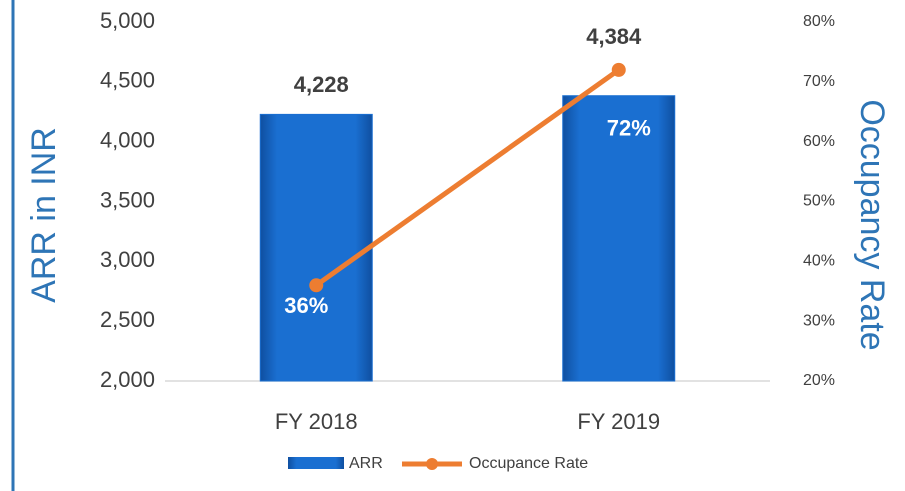  I want to click on x-tick-label: FY 2019, so click(618, 421).